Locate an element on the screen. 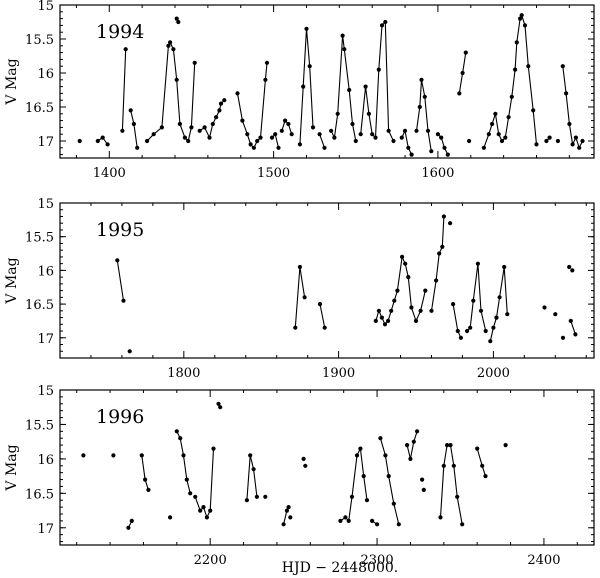  panel-year-label: 1996 is located at coordinates (120, 417).